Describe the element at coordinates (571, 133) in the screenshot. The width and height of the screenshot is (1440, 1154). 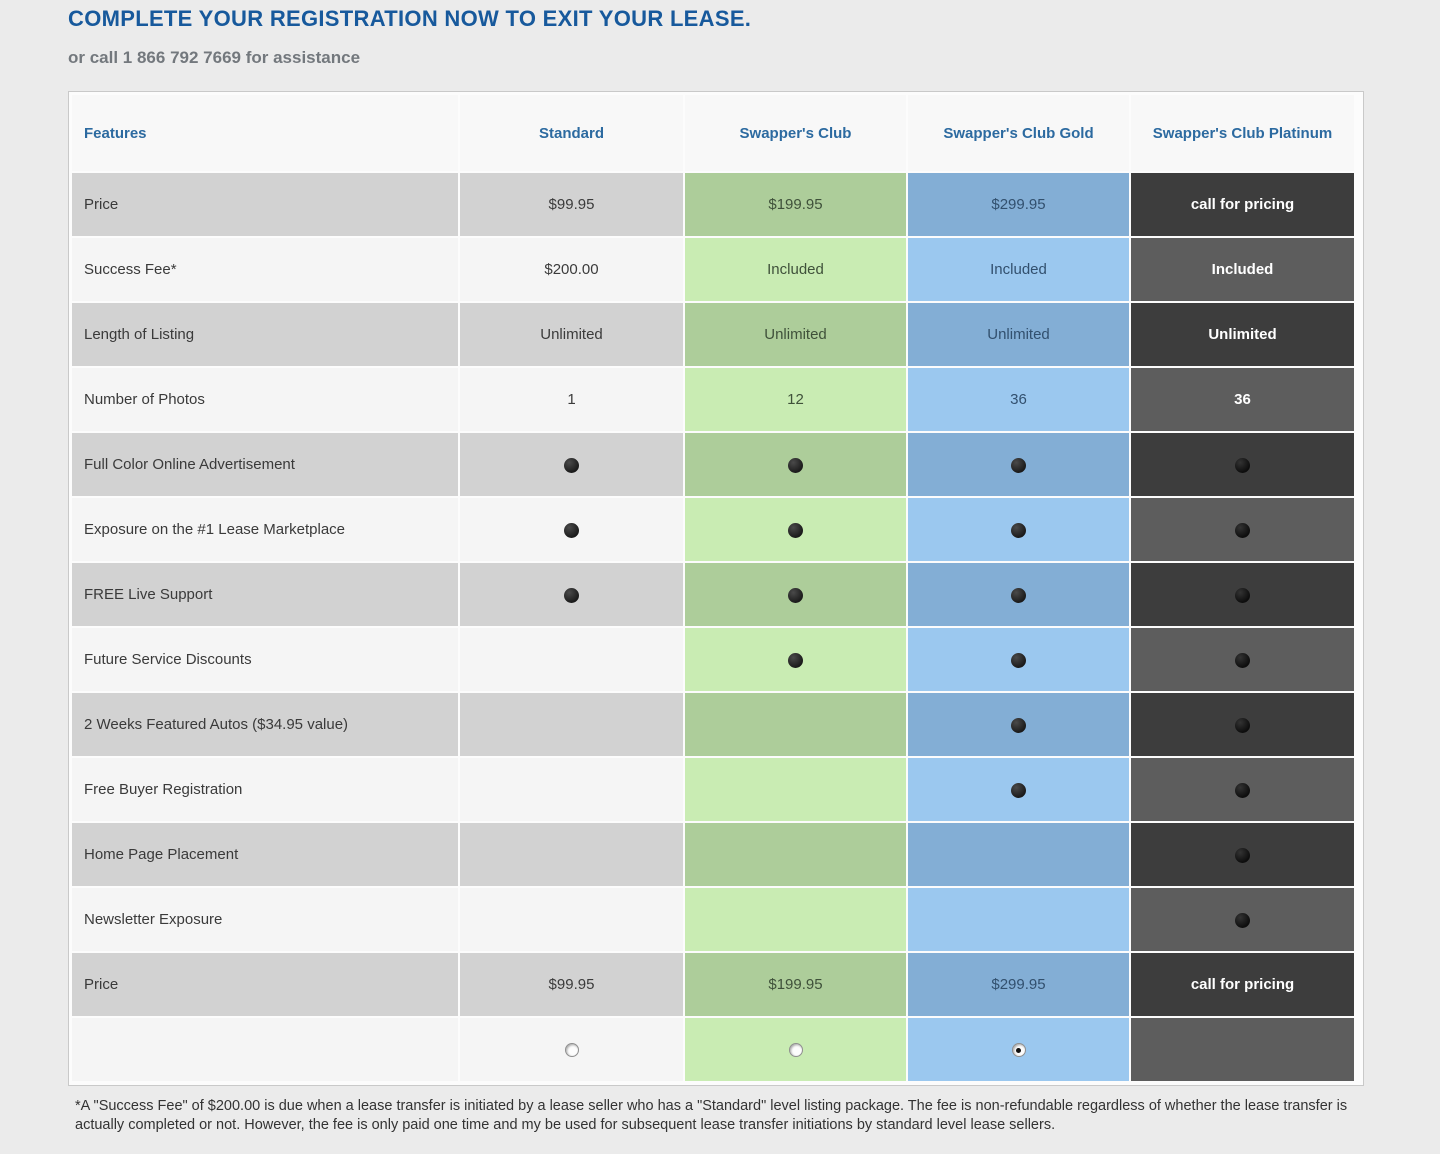
I see `column-header-standard: Standard` at that location.